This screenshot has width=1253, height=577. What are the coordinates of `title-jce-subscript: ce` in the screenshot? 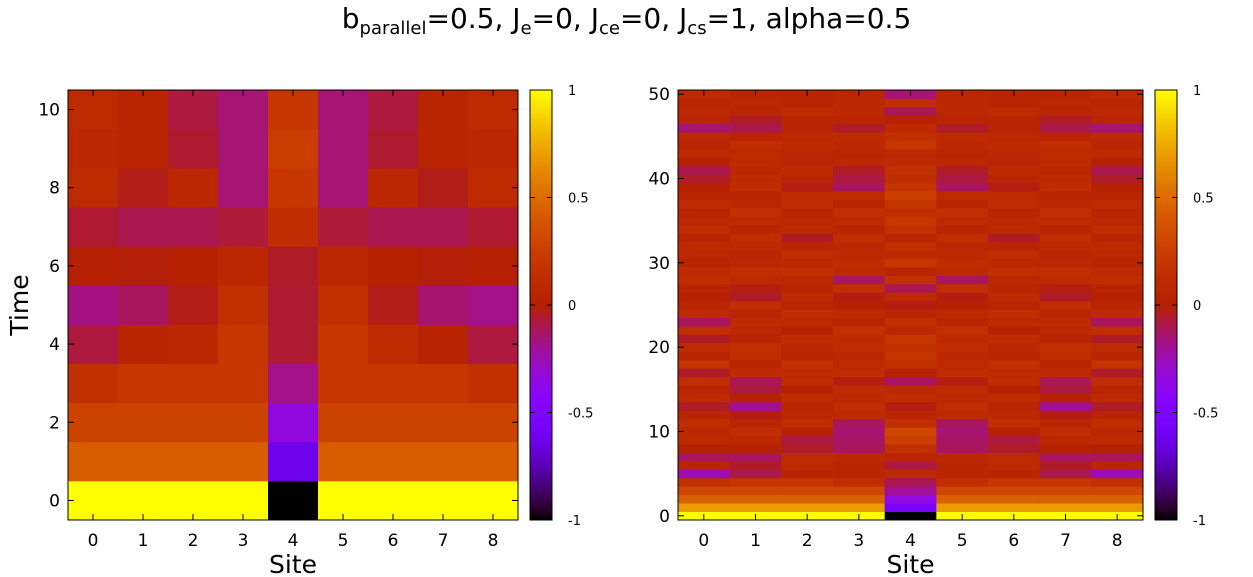 It's located at (609, 28).